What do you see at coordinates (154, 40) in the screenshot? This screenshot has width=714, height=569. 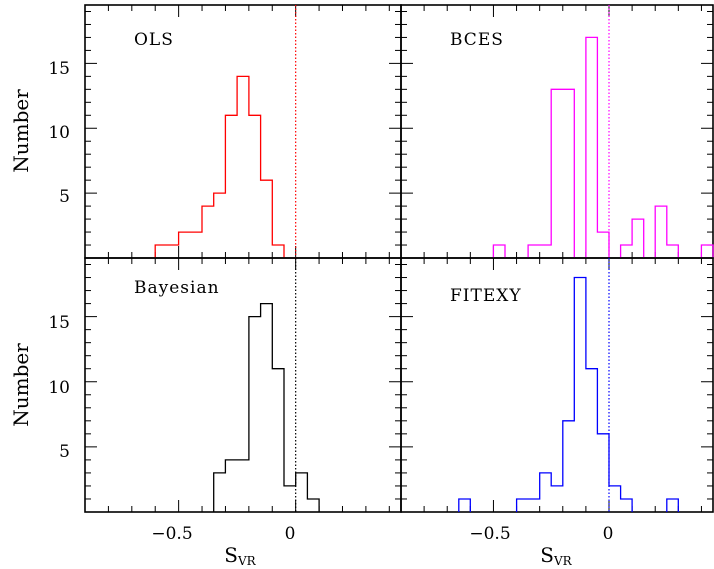 I see `panel-label: OLS` at bounding box center [154, 40].